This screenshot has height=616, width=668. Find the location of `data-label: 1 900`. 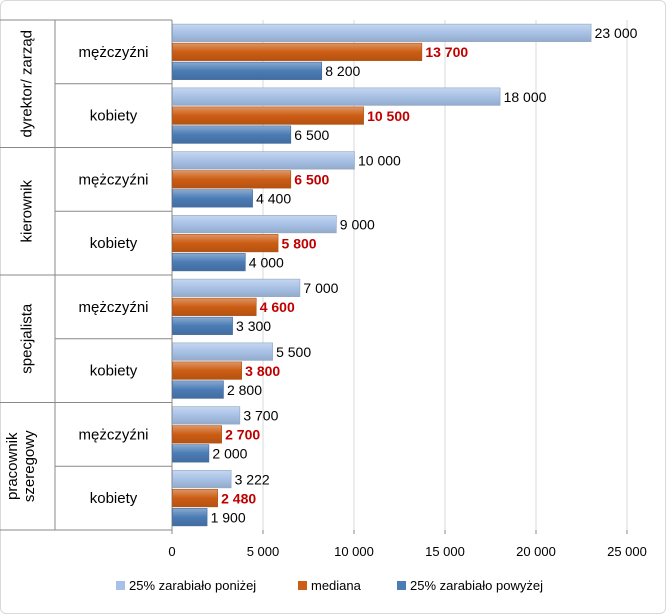

data-label: 1 900 is located at coordinates (228, 517).